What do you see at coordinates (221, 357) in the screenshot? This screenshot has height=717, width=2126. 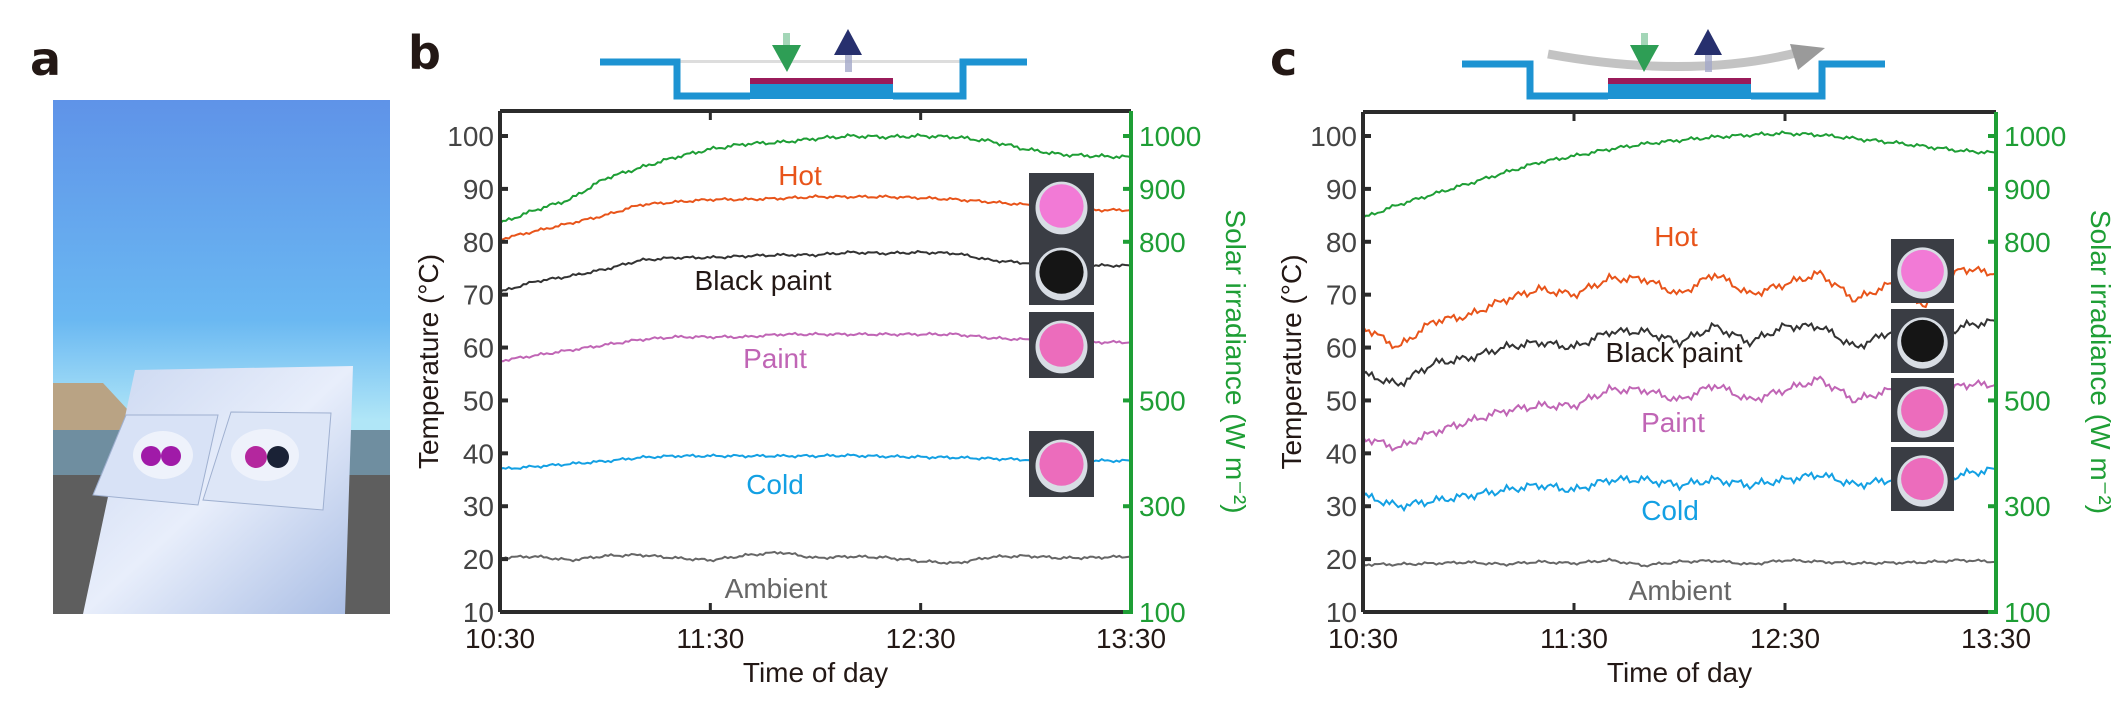 I see `rooftop-photo` at bounding box center [221, 357].